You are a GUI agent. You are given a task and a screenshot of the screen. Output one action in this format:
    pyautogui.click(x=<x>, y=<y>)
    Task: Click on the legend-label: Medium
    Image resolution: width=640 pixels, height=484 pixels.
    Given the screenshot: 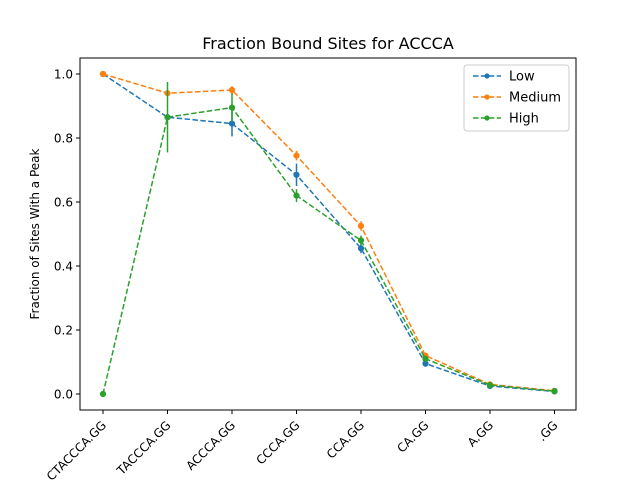 What is the action you would take?
    pyautogui.click(x=535, y=98)
    